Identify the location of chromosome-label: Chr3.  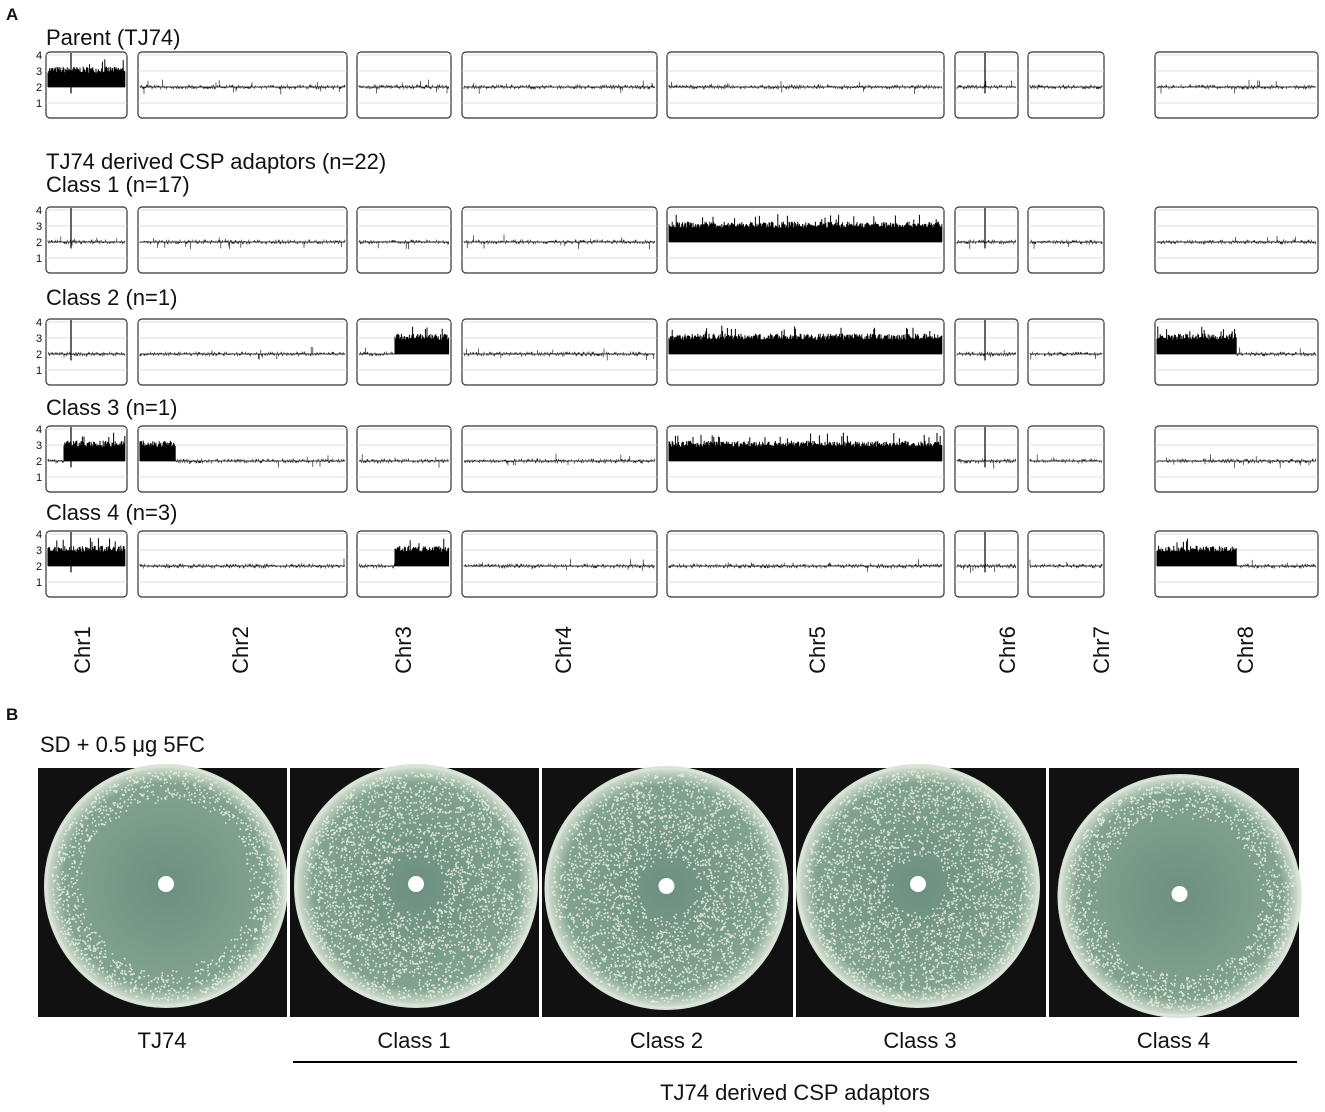
(403, 650).